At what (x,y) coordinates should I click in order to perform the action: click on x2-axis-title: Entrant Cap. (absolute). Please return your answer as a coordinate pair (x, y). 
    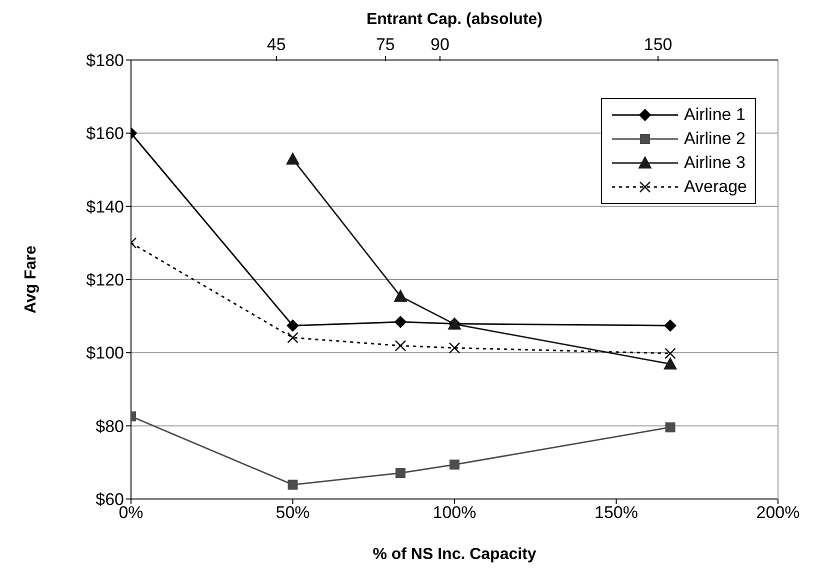
    Looking at the image, I should click on (454, 19).